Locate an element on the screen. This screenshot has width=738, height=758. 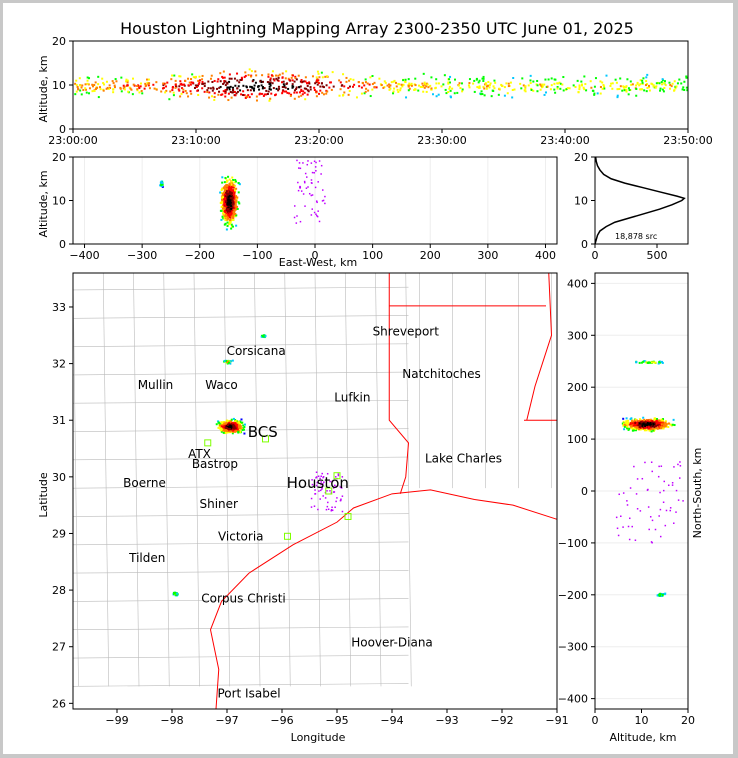
city-label: Shreveport is located at coordinates (406, 331).